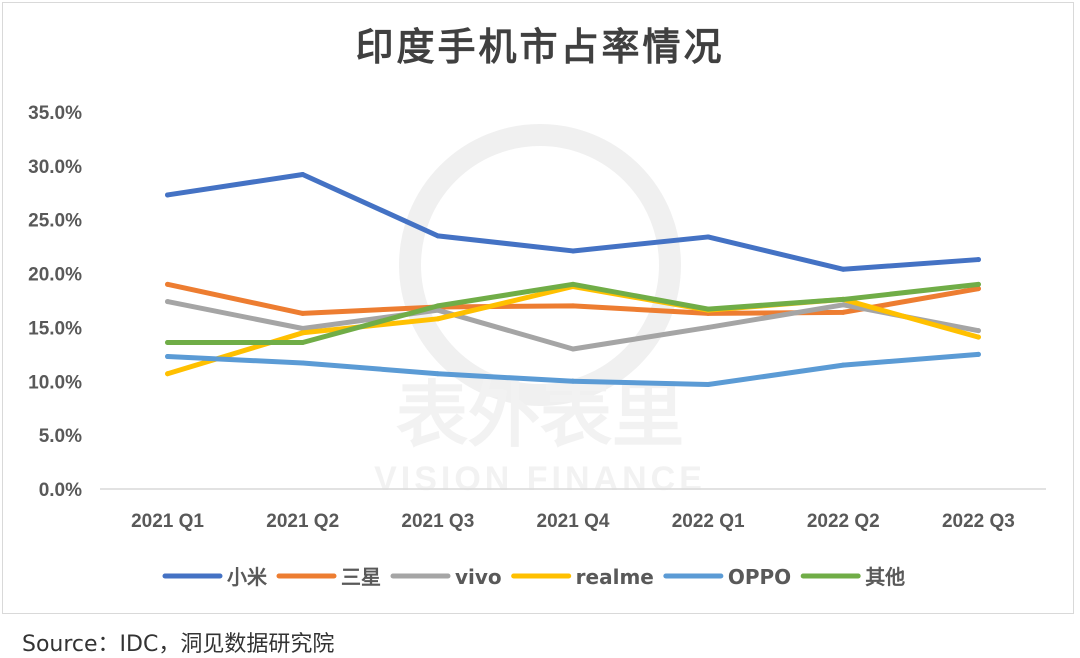  Describe the element at coordinates (478, 577) in the screenshot. I see `legend-label: vivo` at that location.